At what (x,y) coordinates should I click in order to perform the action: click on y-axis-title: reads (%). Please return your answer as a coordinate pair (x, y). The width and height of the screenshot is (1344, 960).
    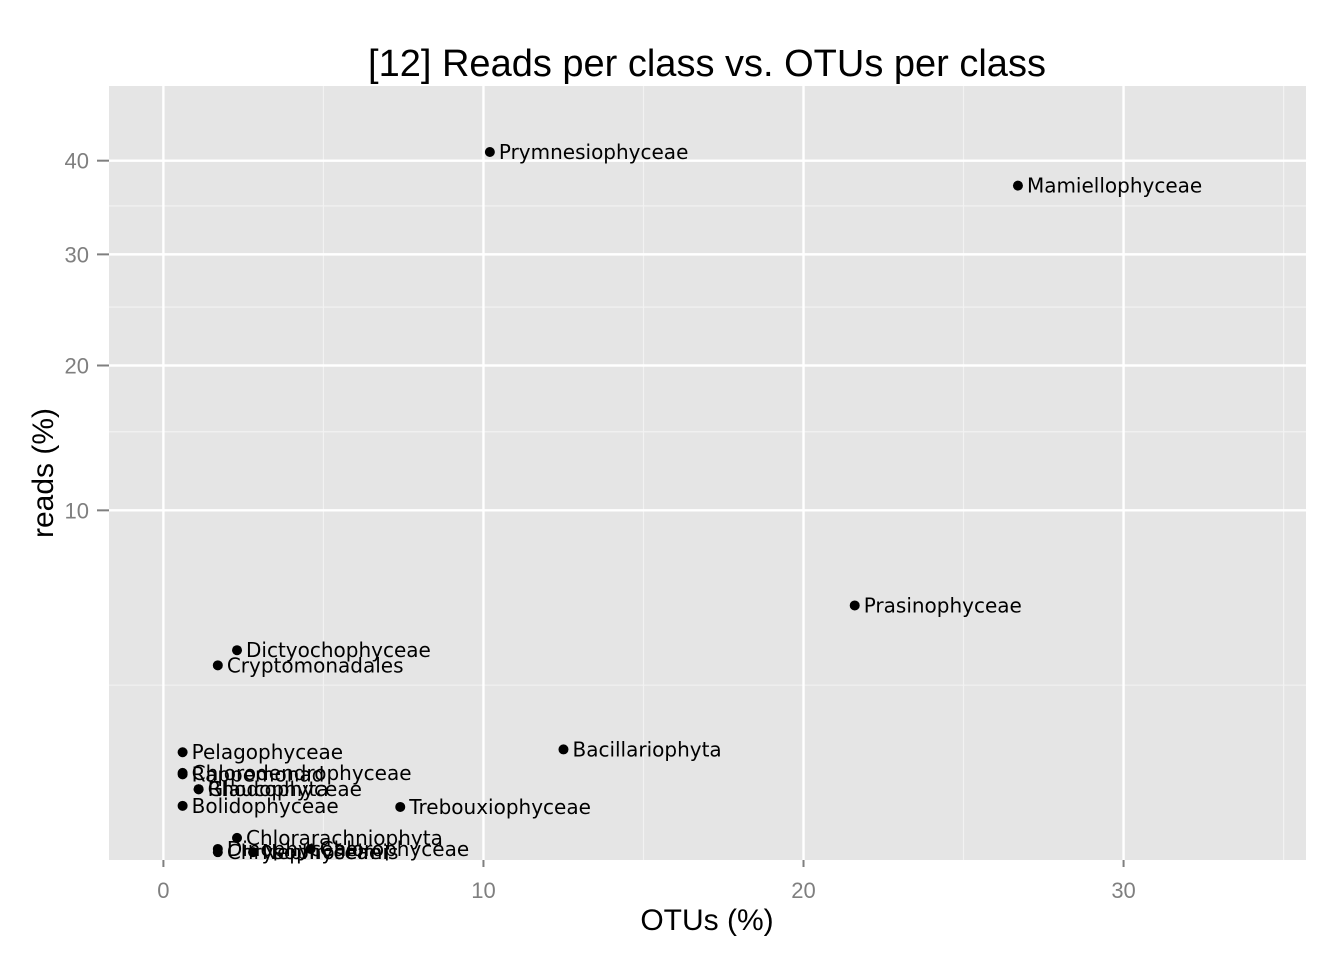
    Looking at the image, I should click on (43, 473).